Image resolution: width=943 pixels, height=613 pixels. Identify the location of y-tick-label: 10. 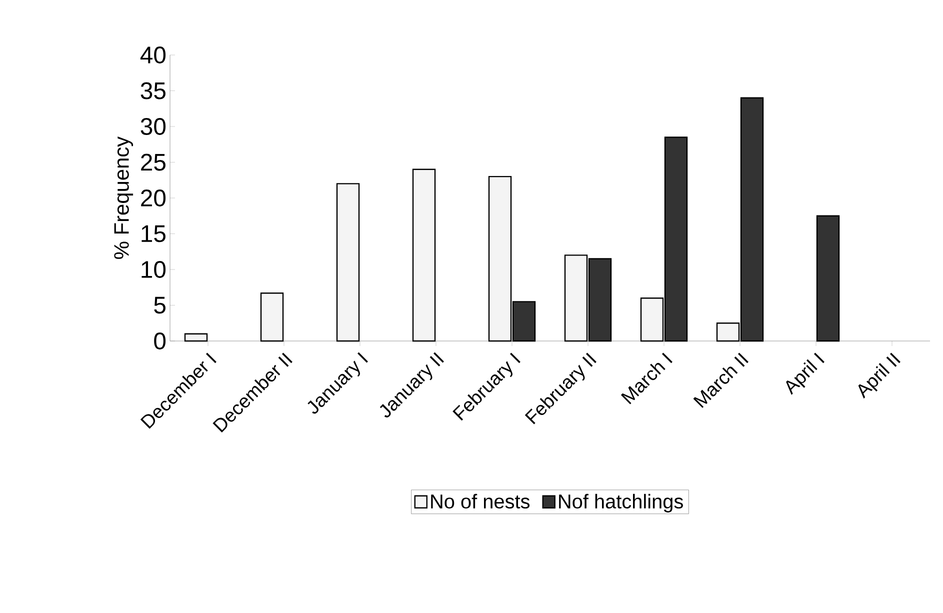
(154, 269).